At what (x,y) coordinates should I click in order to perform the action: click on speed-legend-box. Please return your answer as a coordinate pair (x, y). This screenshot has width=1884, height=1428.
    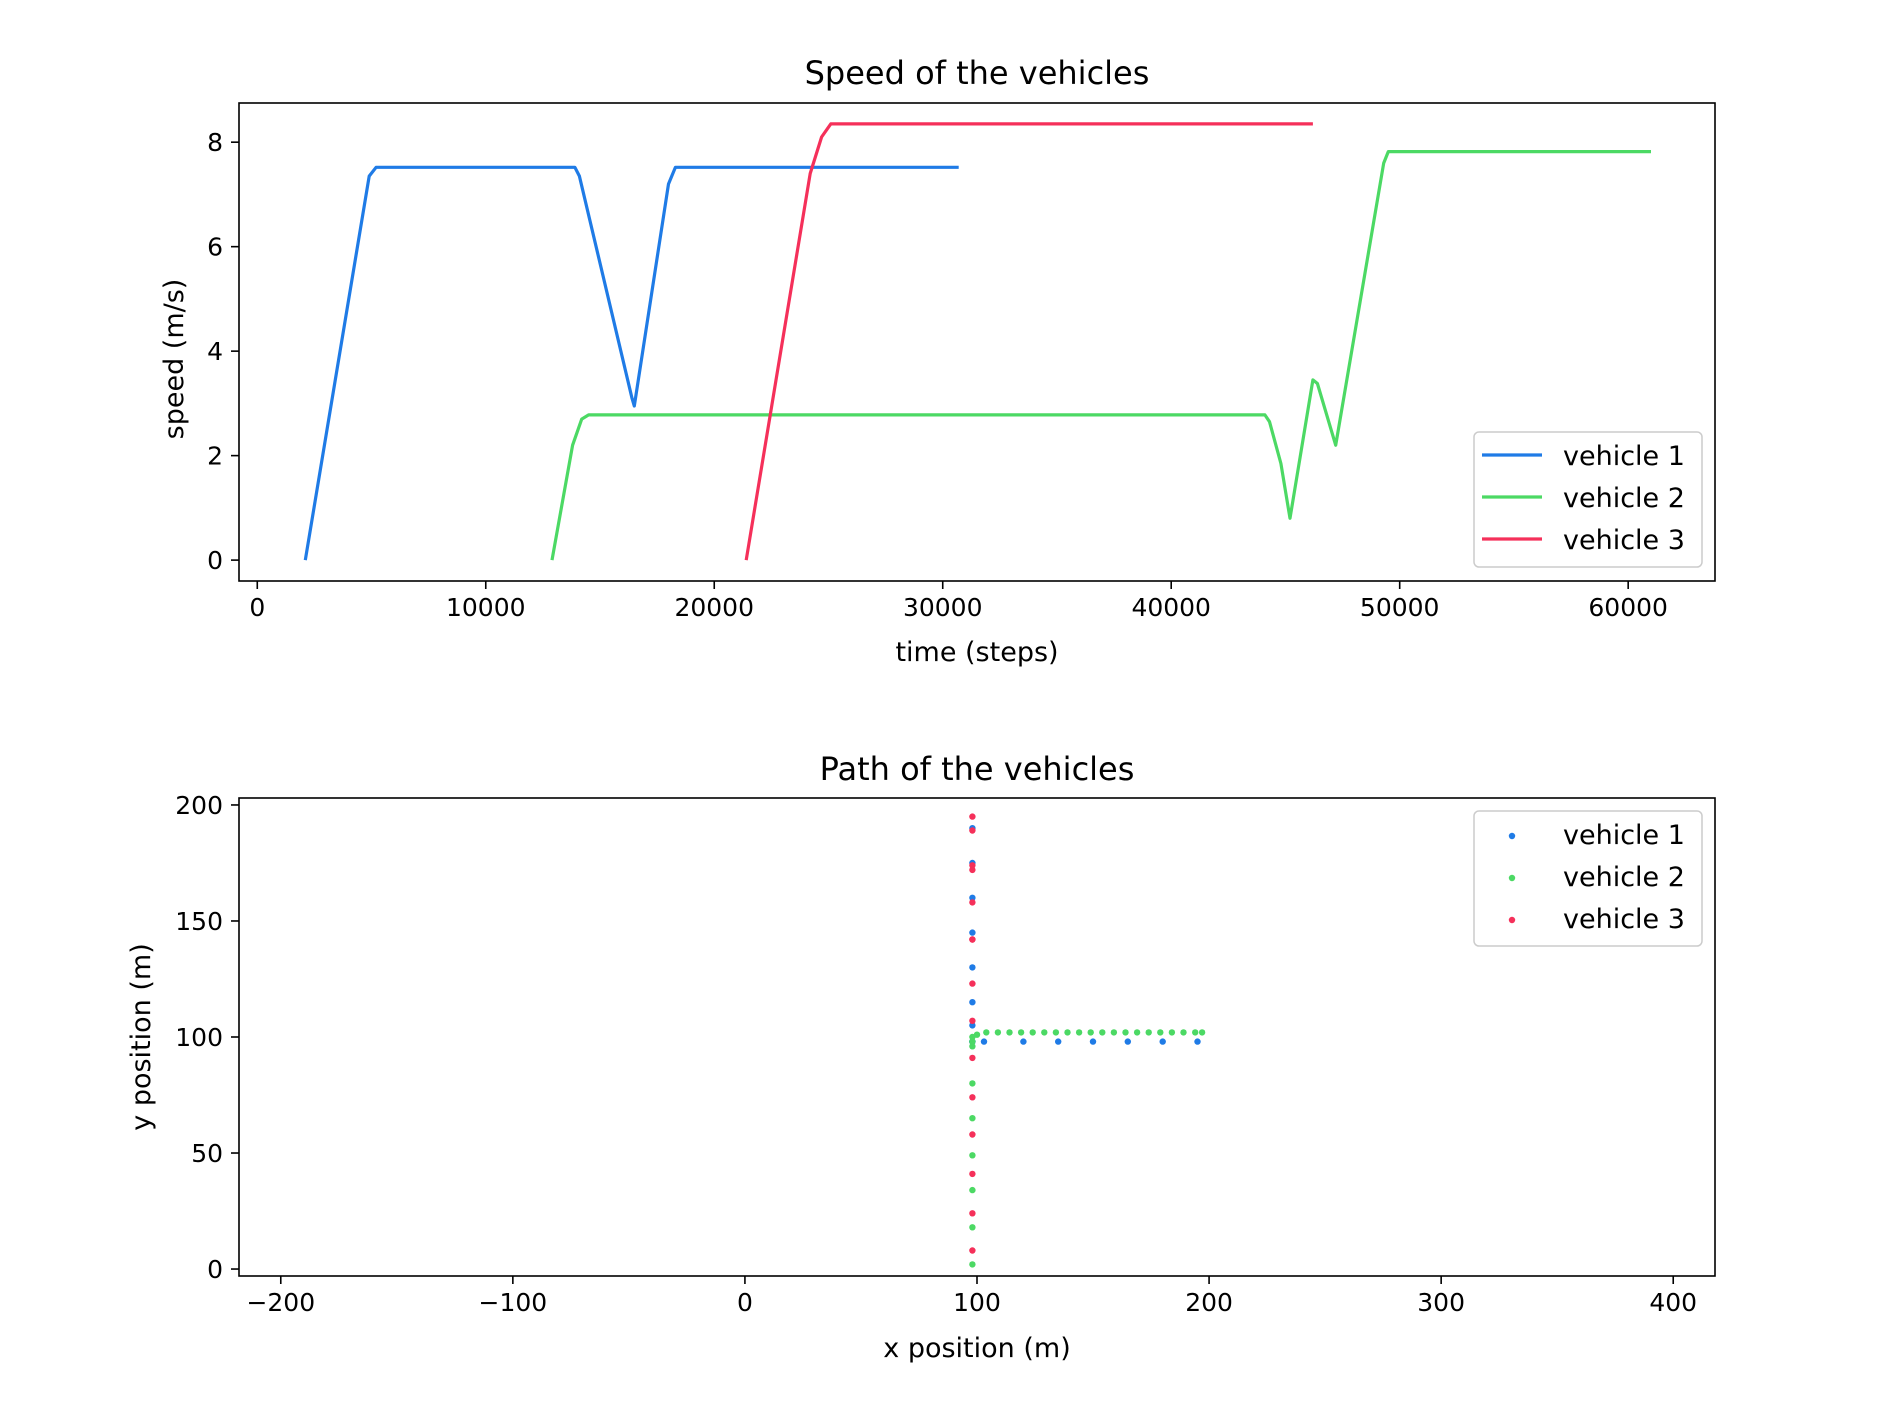
    Looking at the image, I should click on (1588, 499).